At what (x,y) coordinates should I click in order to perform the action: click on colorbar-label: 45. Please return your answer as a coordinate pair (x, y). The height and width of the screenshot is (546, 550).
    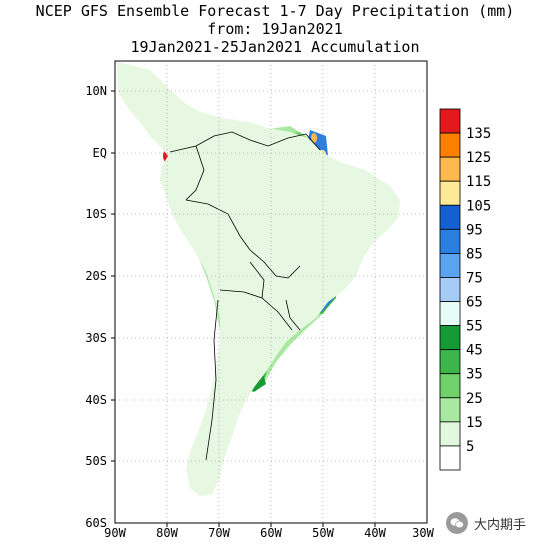
    Looking at the image, I should click on (474, 351).